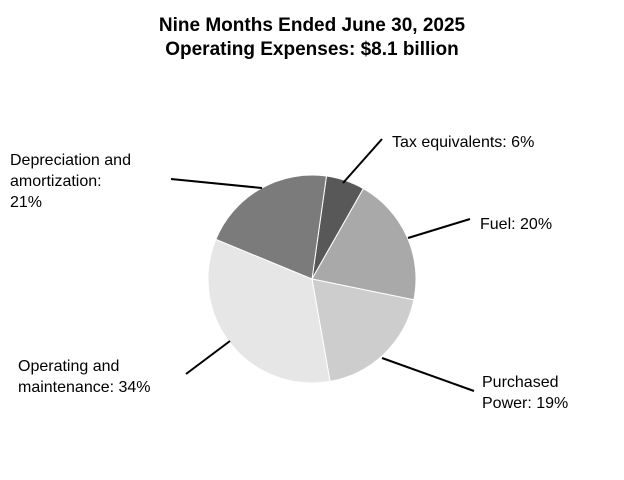 Image resolution: width=624 pixels, height=480 pixels. I want to click on label-operating-maintenance: Operating and maintenance: 34%, so click(84, 377).